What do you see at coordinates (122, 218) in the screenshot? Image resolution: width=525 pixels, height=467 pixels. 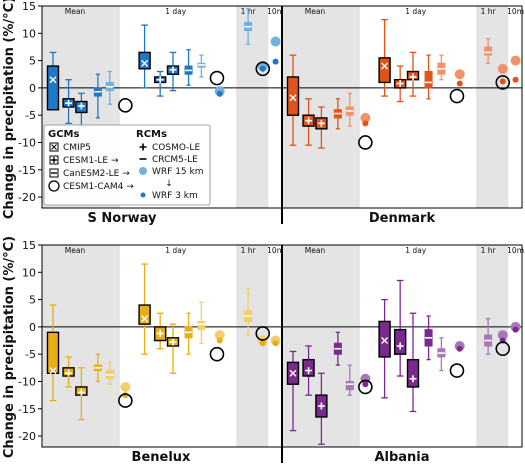 I see `panel-title: S Norway` at bounding box center [122, 218].